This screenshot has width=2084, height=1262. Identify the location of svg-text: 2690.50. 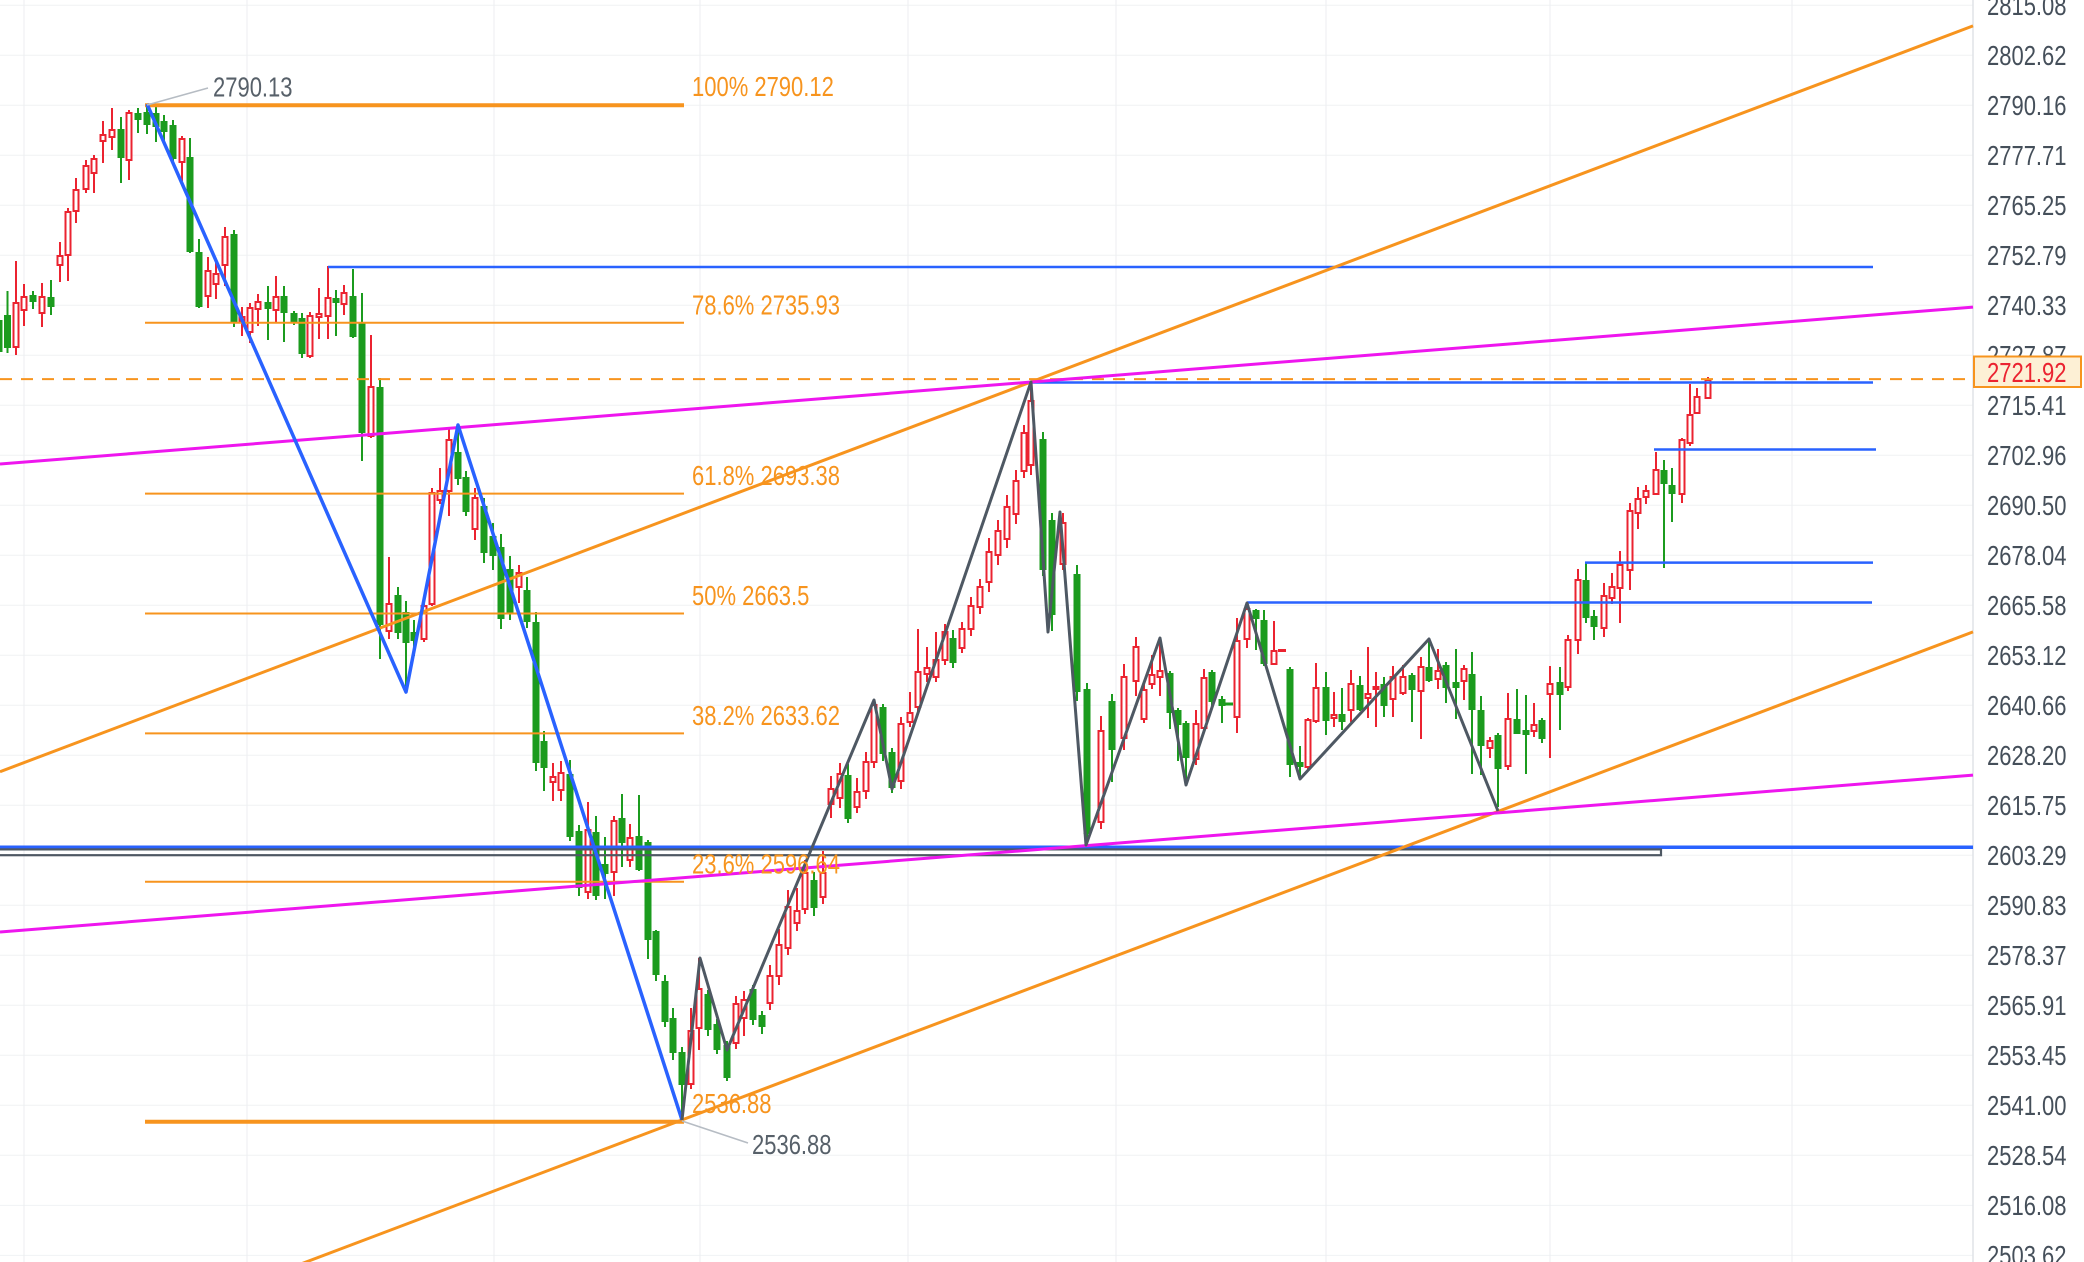
(2026, 506).